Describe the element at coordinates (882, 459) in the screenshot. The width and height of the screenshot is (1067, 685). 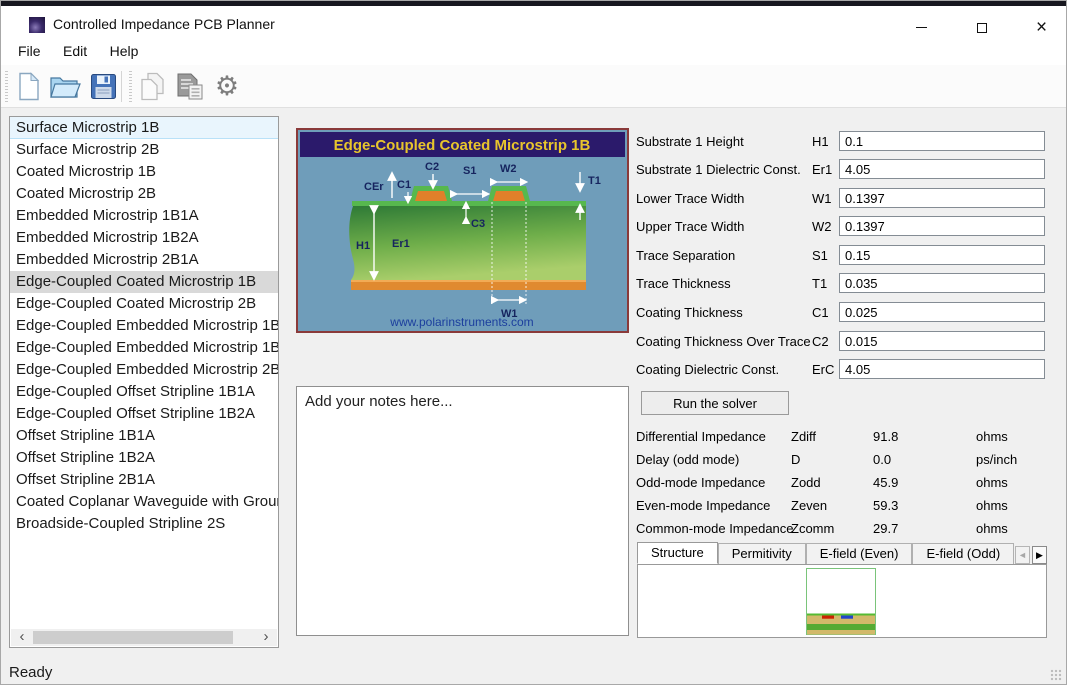
I see `result-value: 0.0` at that location.